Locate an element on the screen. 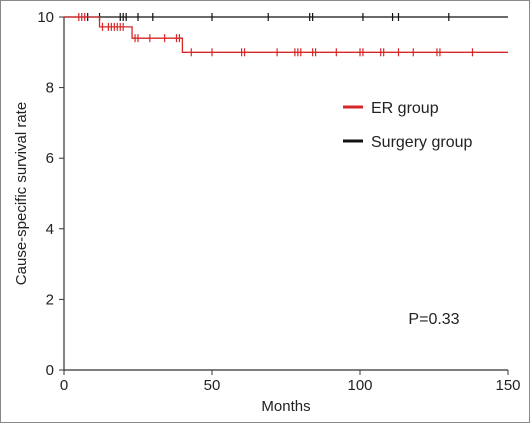 This screenshot has width=530, height=427. series-layer is located at coordinates (286, 35).